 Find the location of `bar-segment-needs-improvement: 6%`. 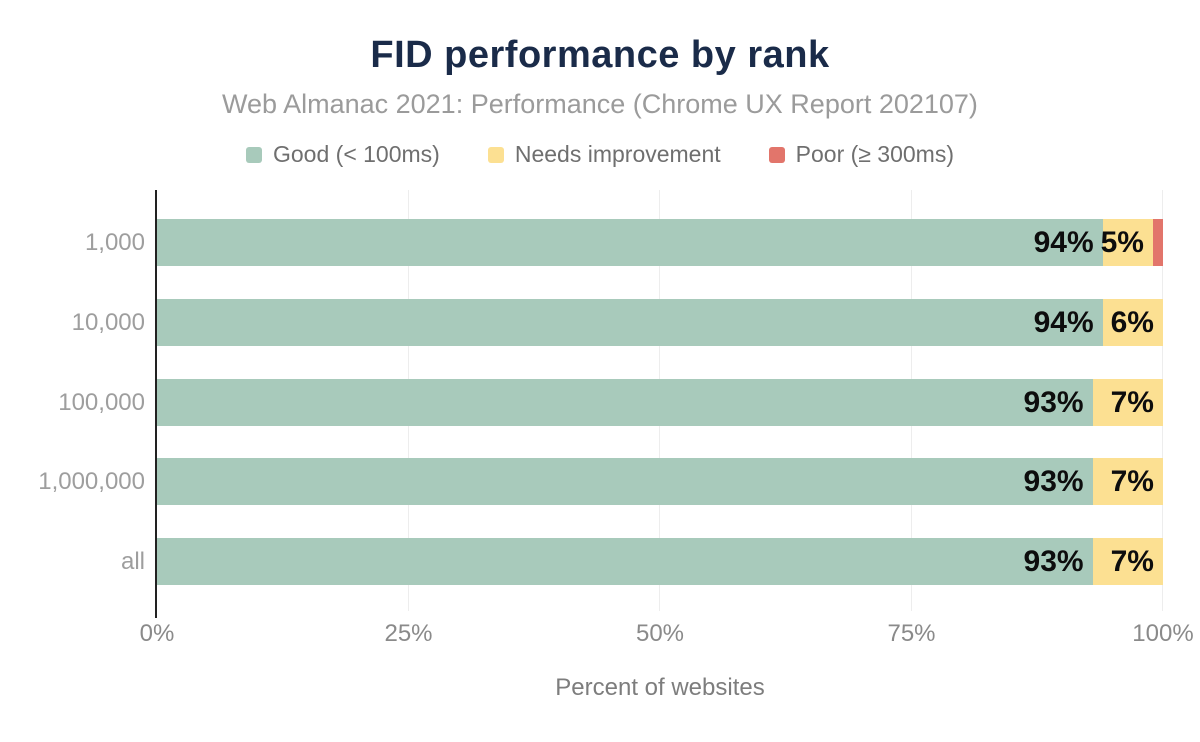

bar-segment-needs-improvement: 6% is located at coordinates (1132, 322).